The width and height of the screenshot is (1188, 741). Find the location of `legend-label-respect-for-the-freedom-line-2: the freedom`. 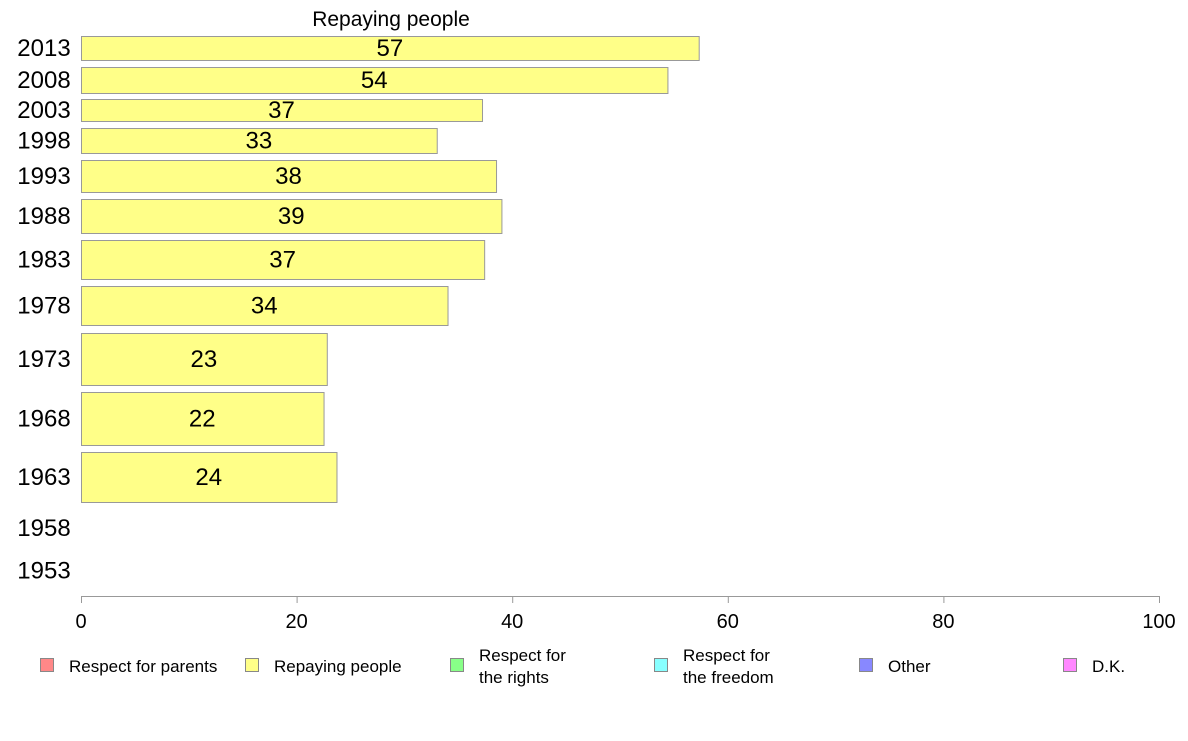

legend-label-respect-for-the-freedom-line-2: the freedom is located at coordinates (728, 677).